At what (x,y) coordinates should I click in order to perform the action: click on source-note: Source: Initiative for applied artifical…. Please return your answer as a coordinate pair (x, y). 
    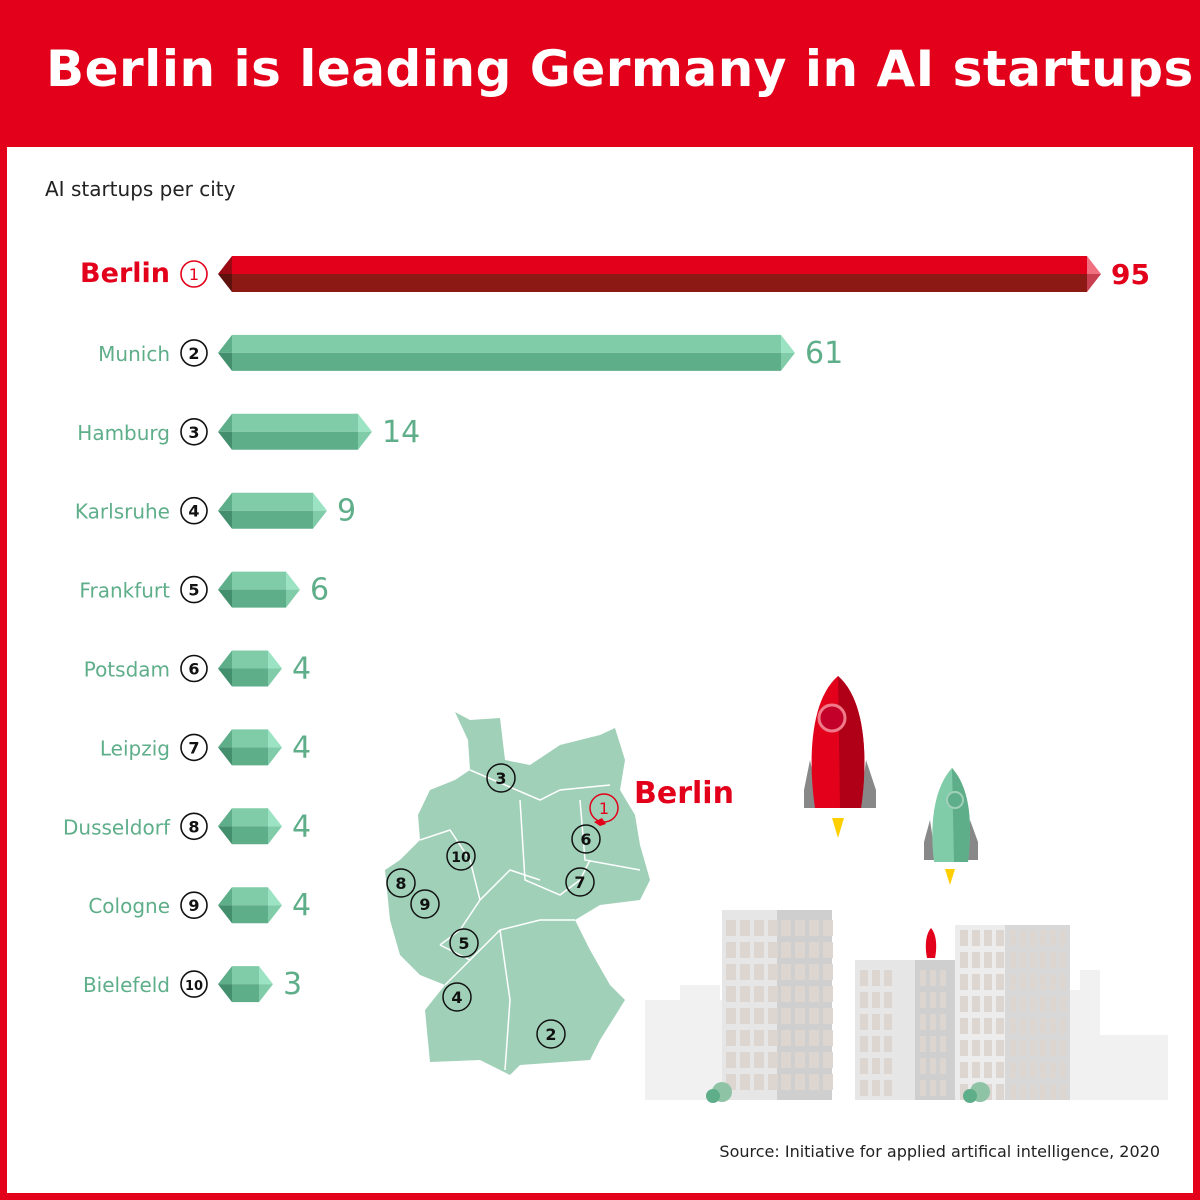
    Looking at the image, I should click on (939, 1151).